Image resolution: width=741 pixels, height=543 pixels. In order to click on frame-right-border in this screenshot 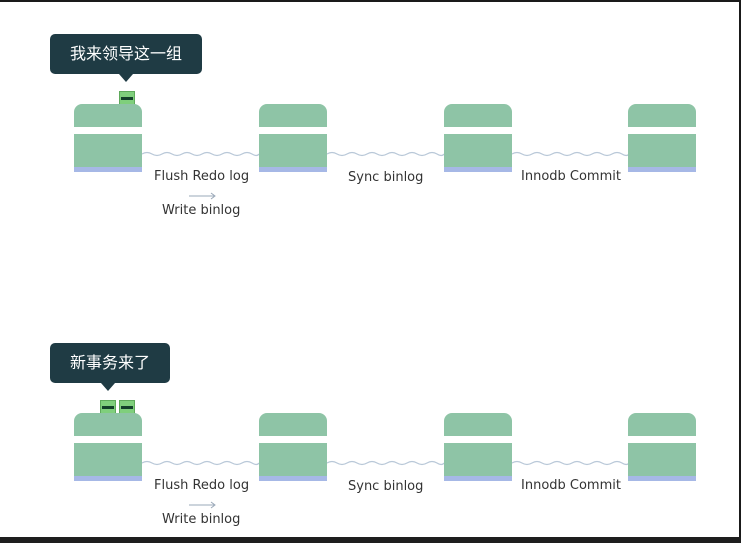, I will do `click(740, 271)`.